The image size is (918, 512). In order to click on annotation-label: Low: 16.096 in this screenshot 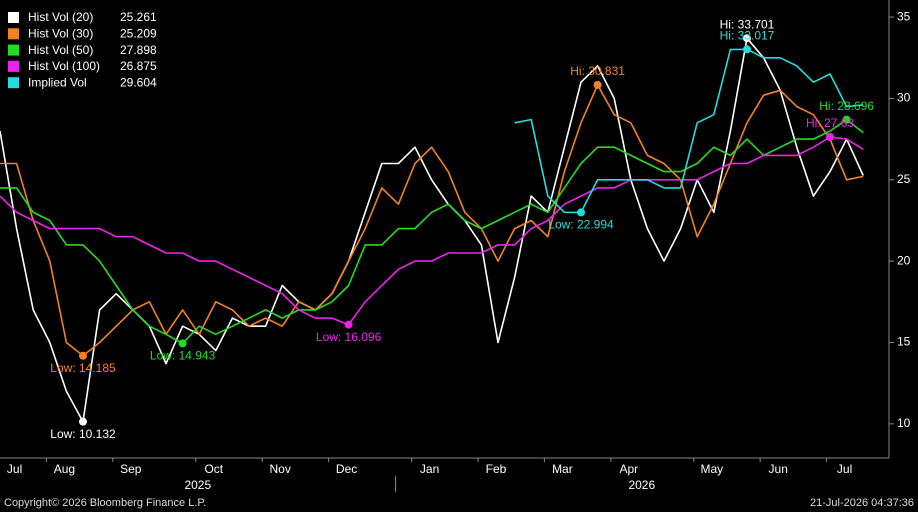, I will do `click(349, 337)`.